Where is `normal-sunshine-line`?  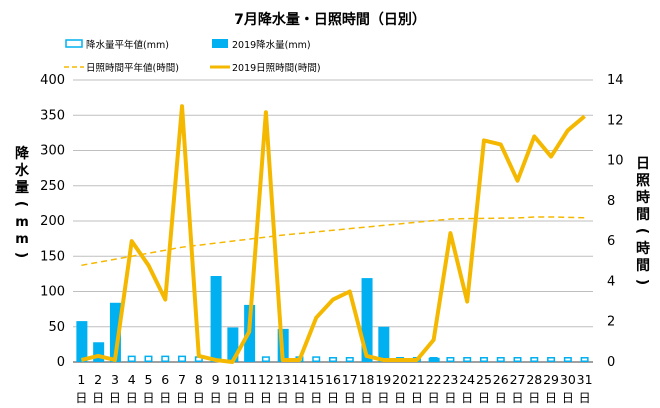
normal-sunshine-line is located at coordinates (333, 241).